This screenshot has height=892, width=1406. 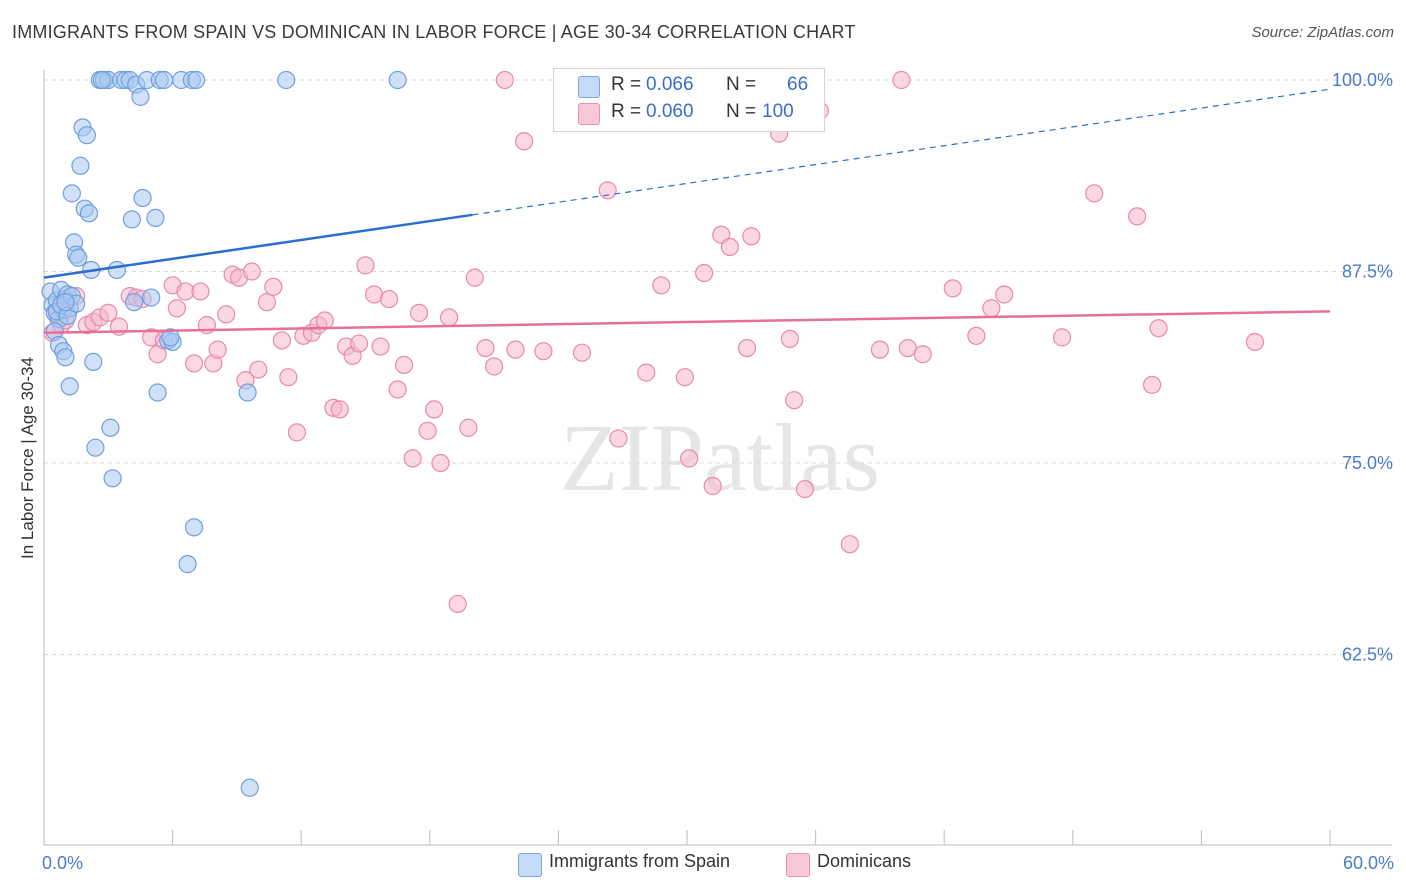 I want to click on x-axis-max-label: 60.0%, so click(x=1368, y=863).